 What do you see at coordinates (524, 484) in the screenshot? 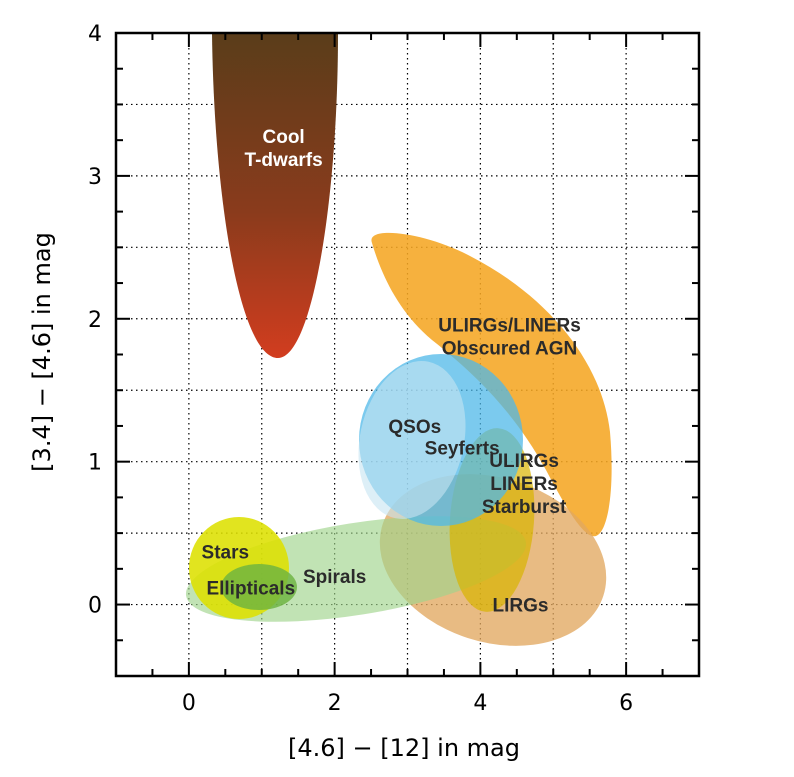
I see `region-label-ulirgs-liners-starburst: LINERs` at bounding box center [524, 484].